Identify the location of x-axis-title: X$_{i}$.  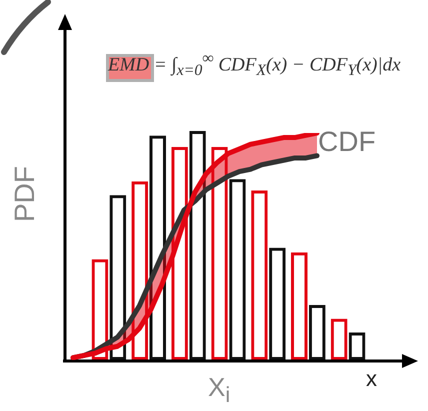
(219, 390).